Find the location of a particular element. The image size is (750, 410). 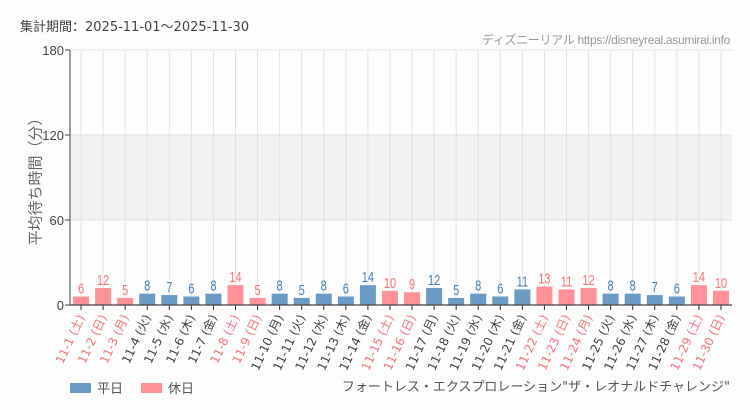

period-label: 集計期間：2025-11-01～2025-11-30 is located at coordinates (135, 27).